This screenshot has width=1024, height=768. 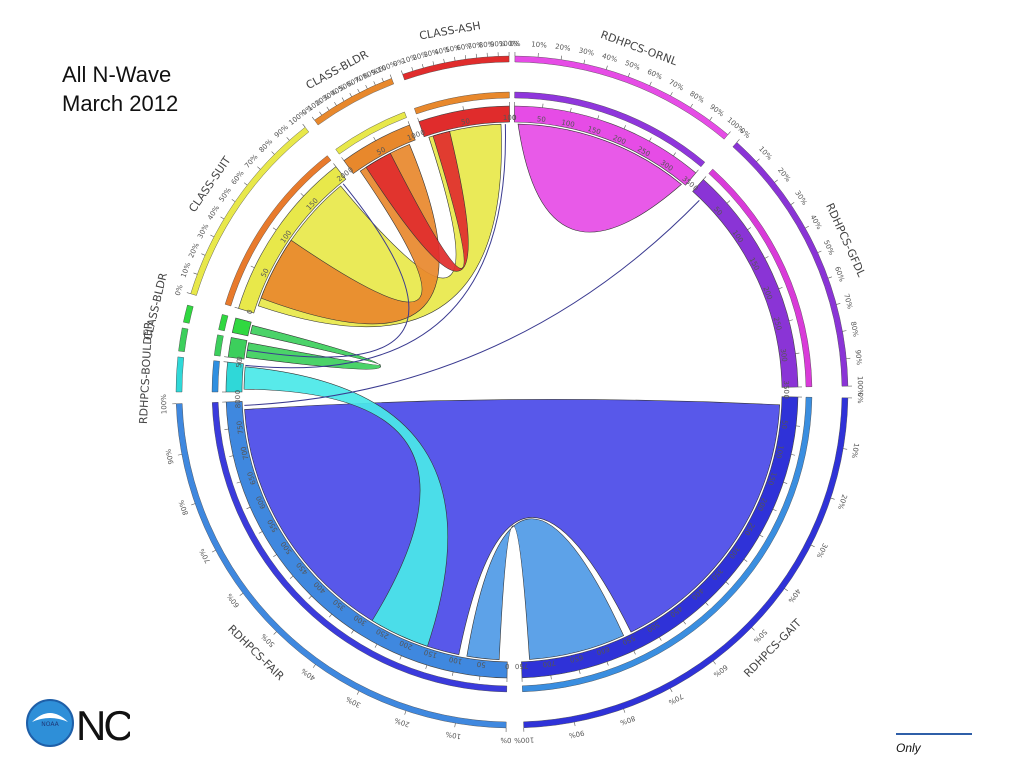 I want to click on segment-arc-suit, so click(x=292, y=240).